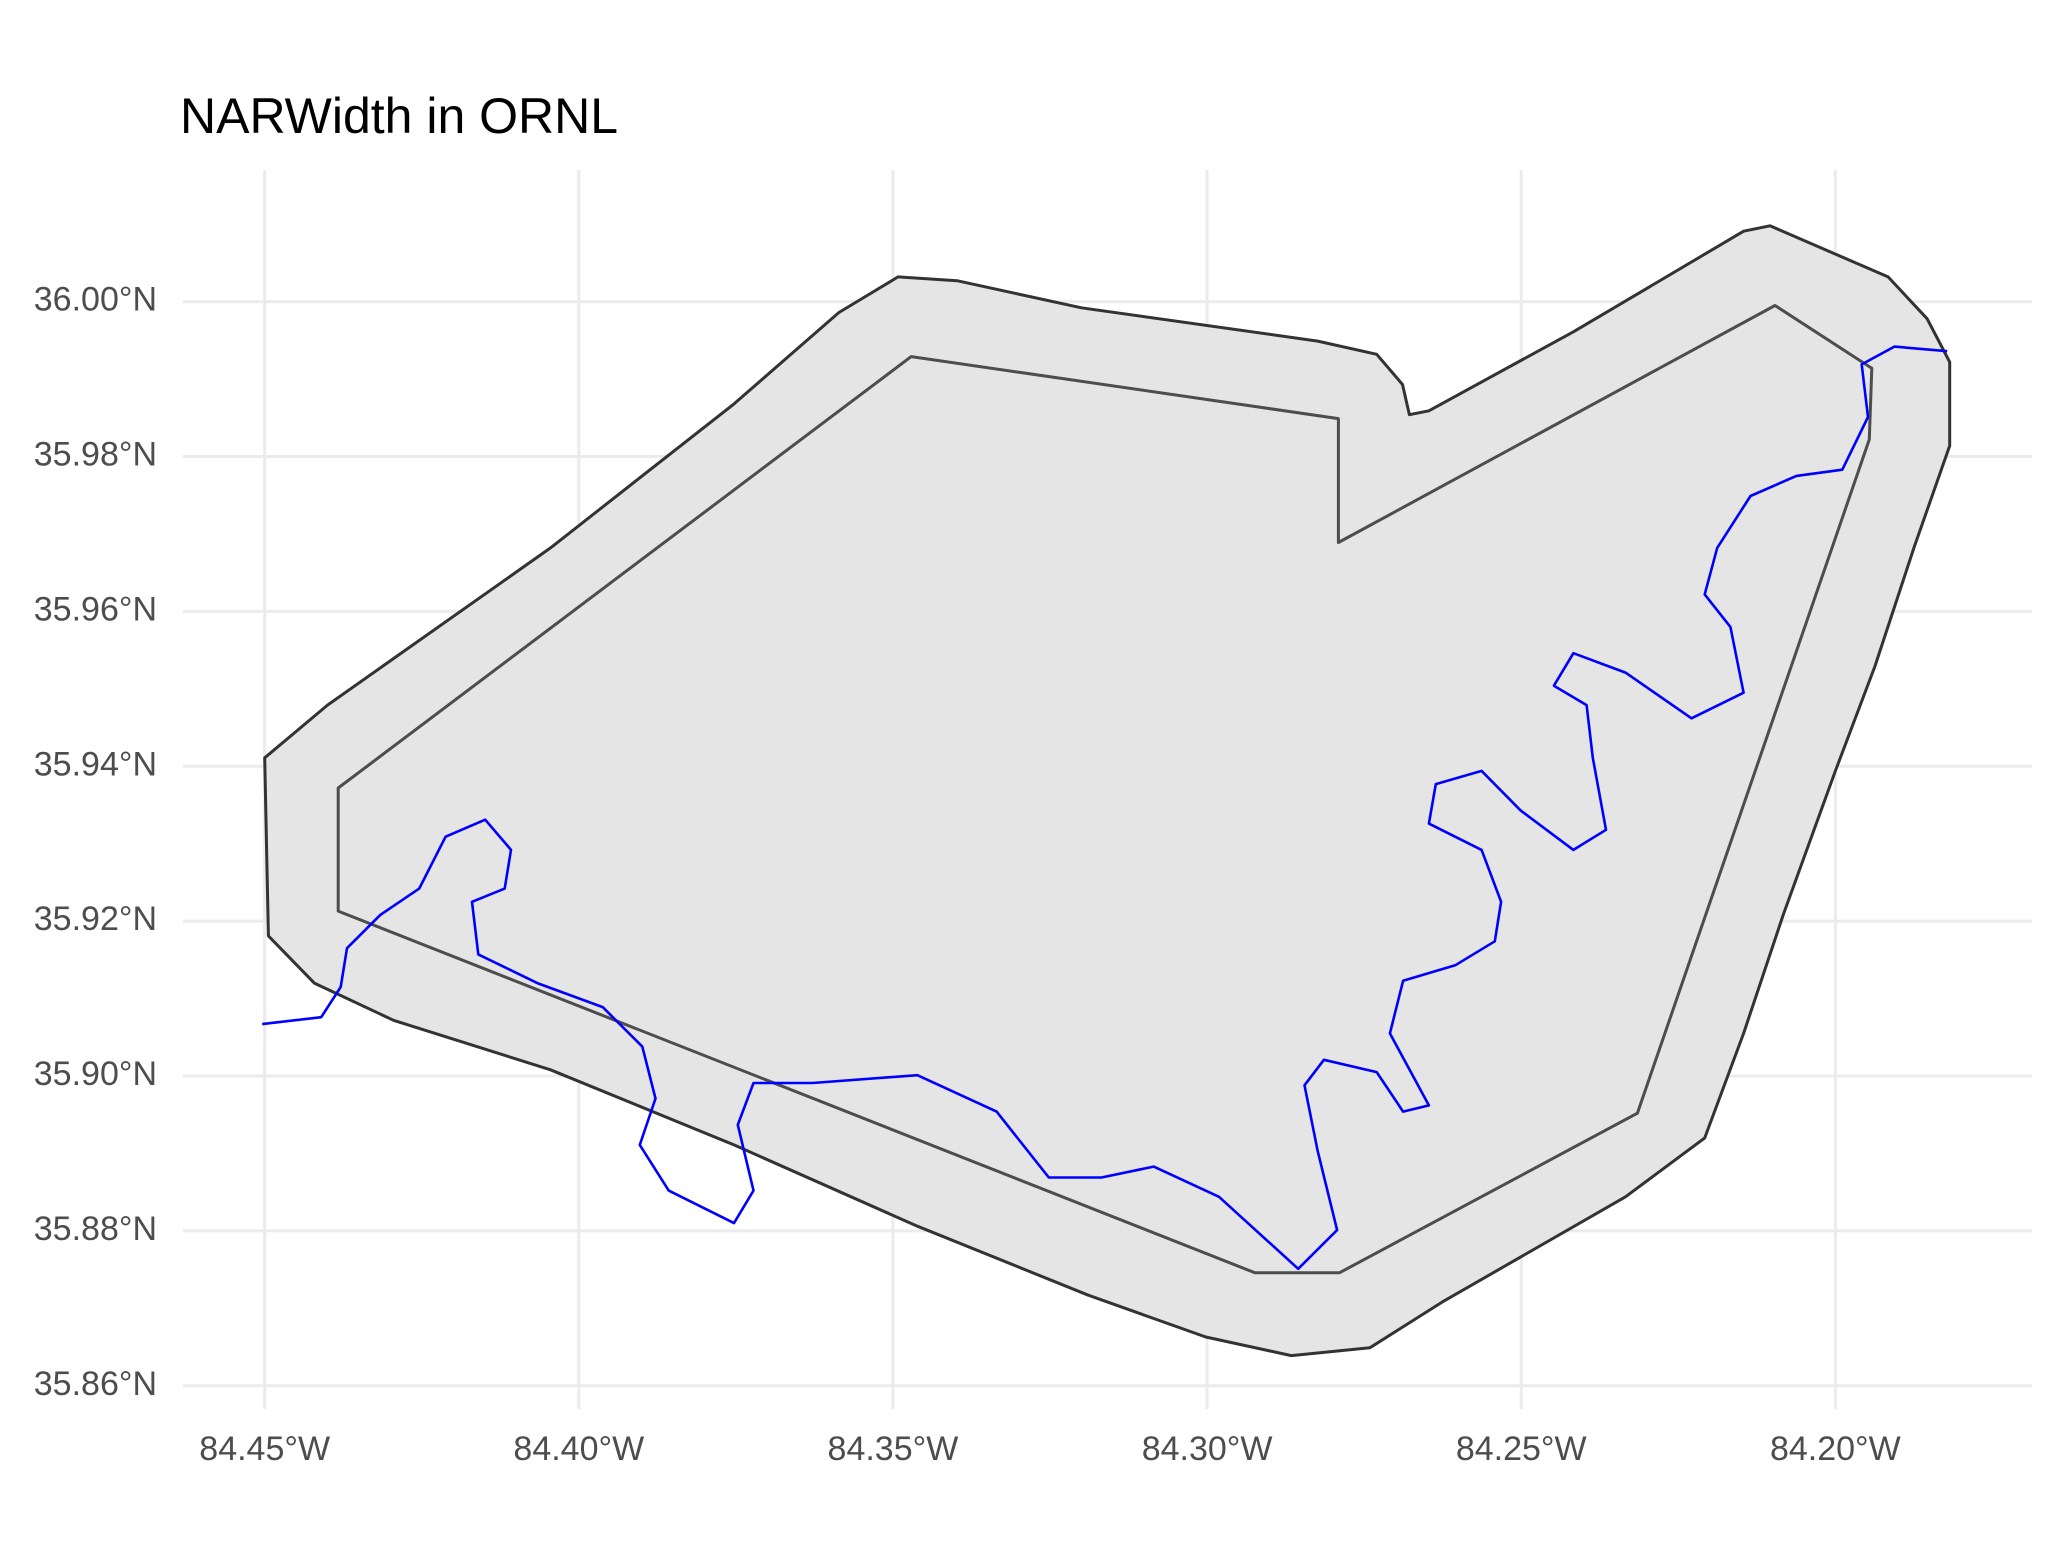 The height and width of the screenshot is (1562, 2049). Describe the element at coordinates (95, 1074) in the screenshot. I see `y-tick-label: 35.90°N` at that location.